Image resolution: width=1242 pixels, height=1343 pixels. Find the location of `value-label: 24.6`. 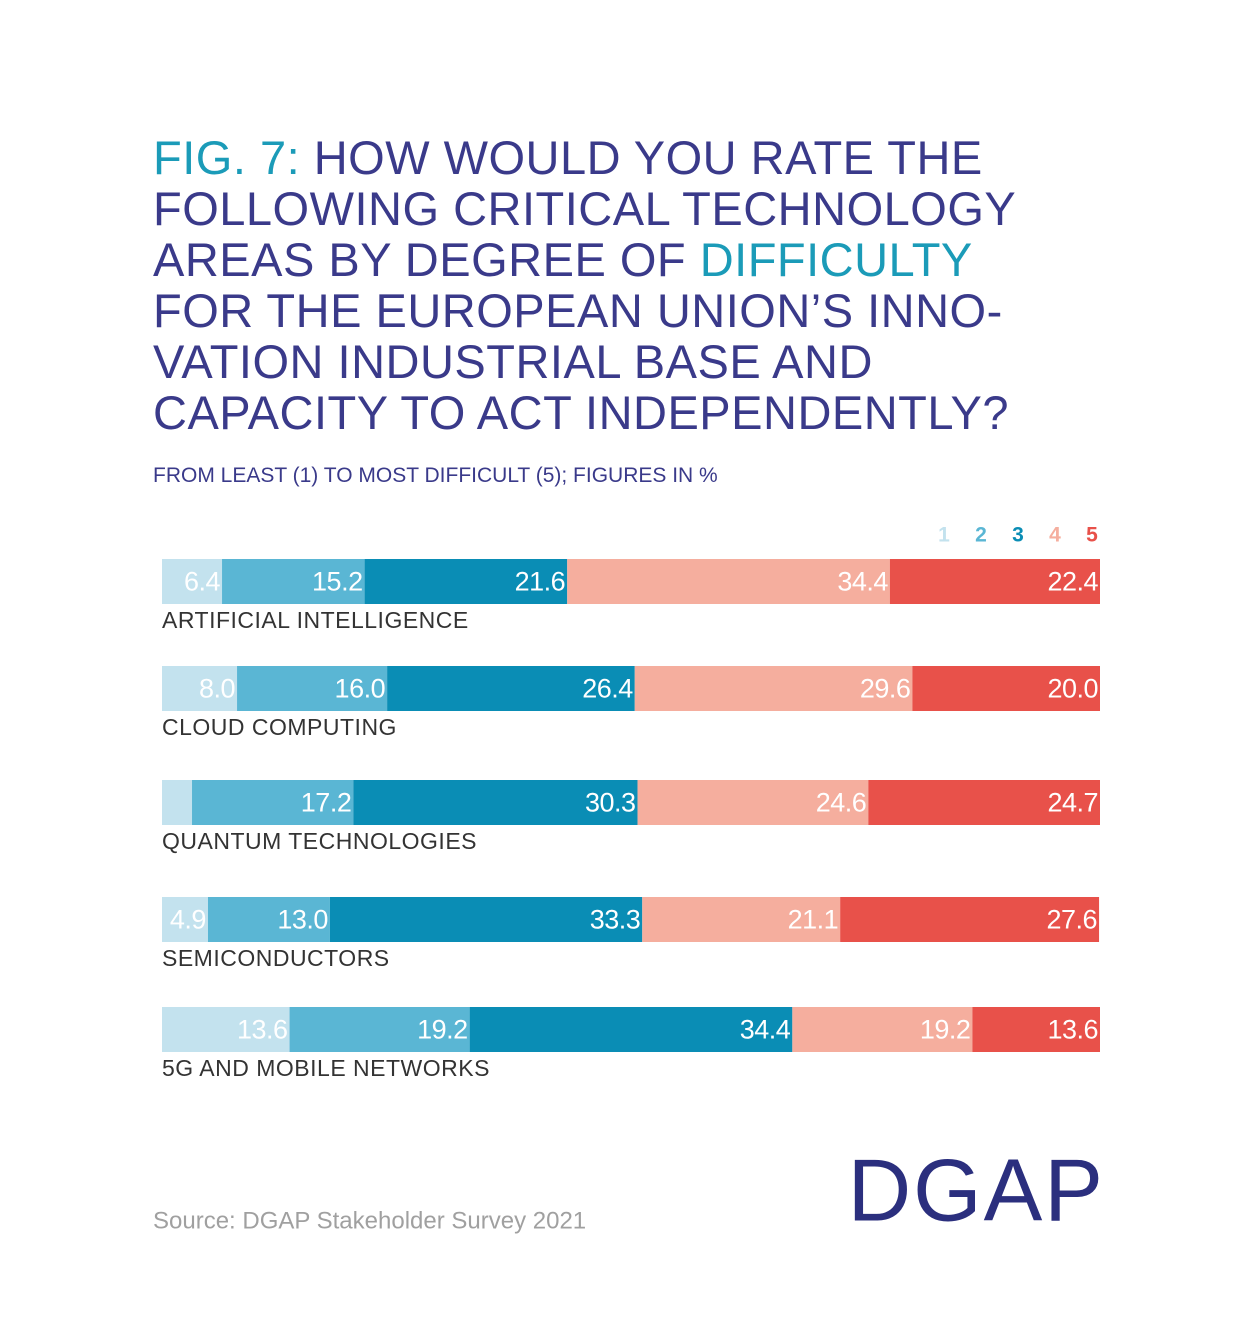

value-label: 24.6 is located at coordinates (841, 803).